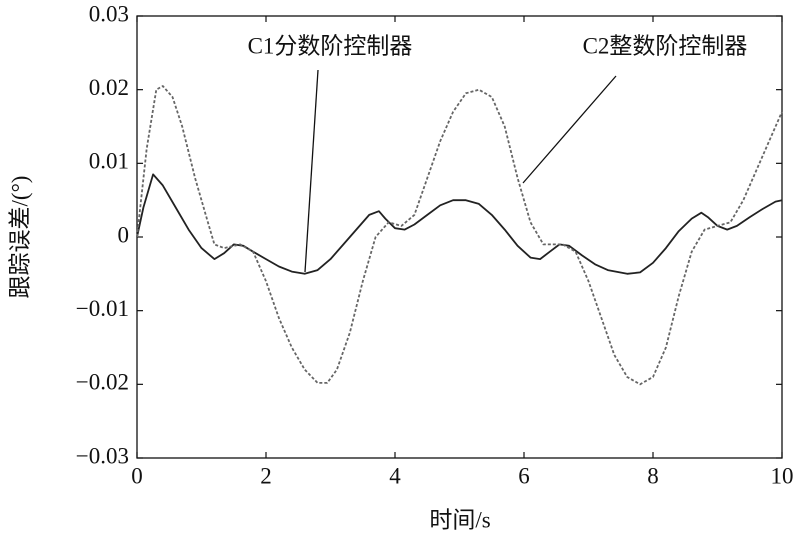 The image size is (800, 542). Describe the element at coordinates (109, 161) in the screenshot. I see `y-tick-label: 0.01` at that location.